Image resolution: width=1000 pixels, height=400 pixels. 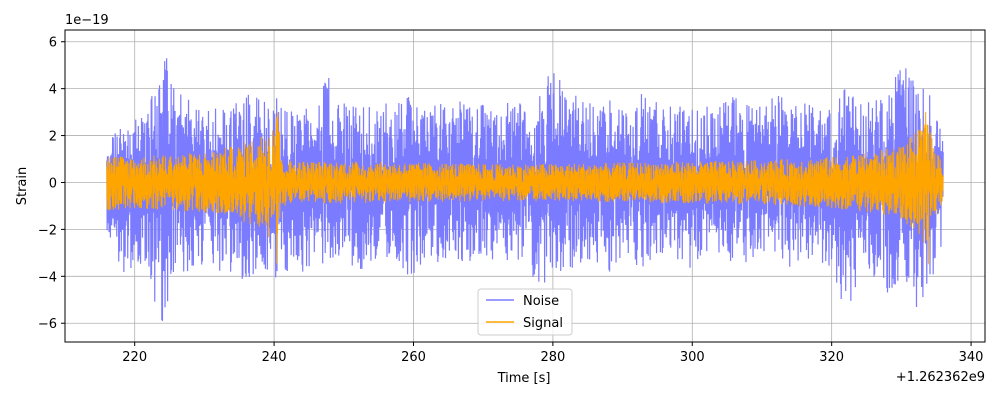 I want to click on y-axis-label: Strain, so click(x=22, y=186).